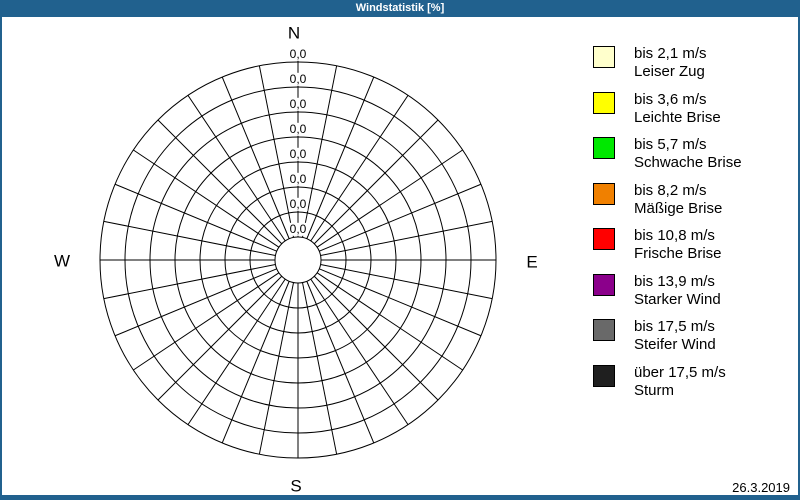 The height and width of the screenshot is (500, 800). I want to click on compass-label-south: S, so click(296, 486).